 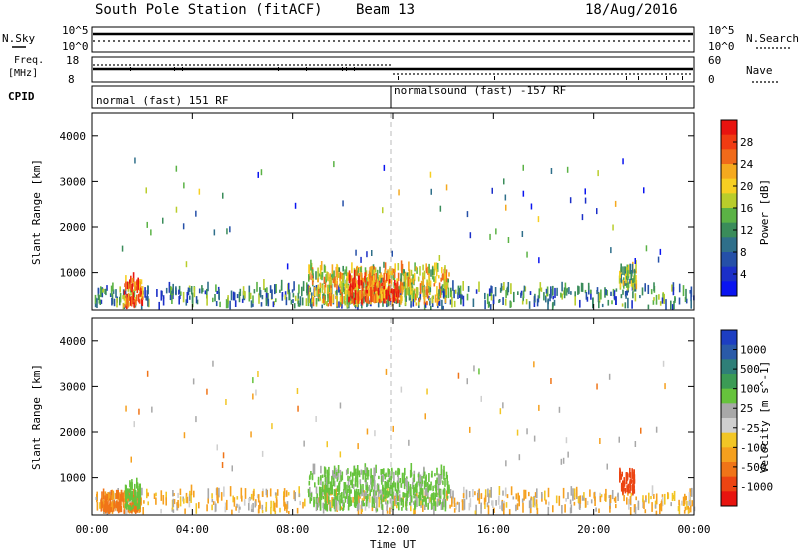 I want to click on colorbar-tick-label: 100, so click(x=750, y=389).